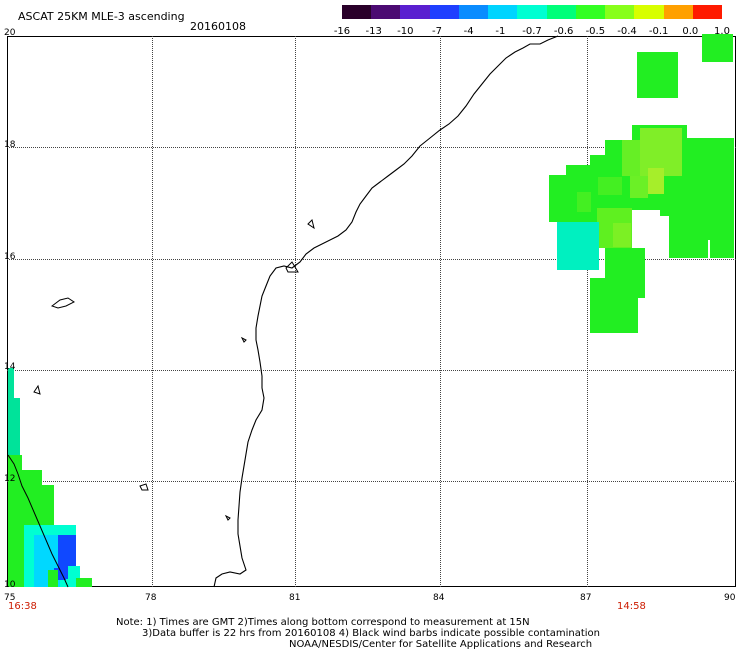 The width and height of the screenshot is (740, 651). I want to click on colorbar-label: 1.0, so click(722, 31).